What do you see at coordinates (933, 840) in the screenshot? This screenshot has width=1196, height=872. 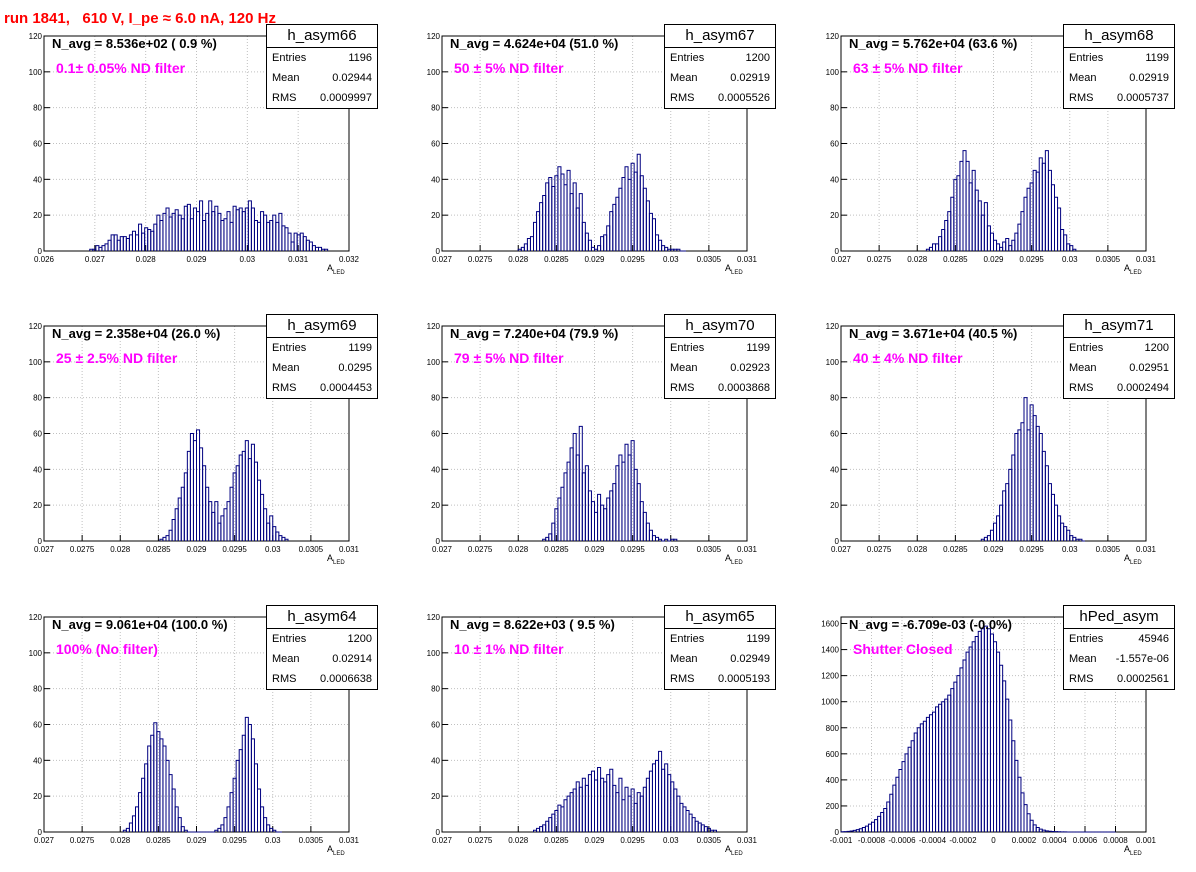 I see `x-tick-label: -0.0004` at bounding box center [933, 840].